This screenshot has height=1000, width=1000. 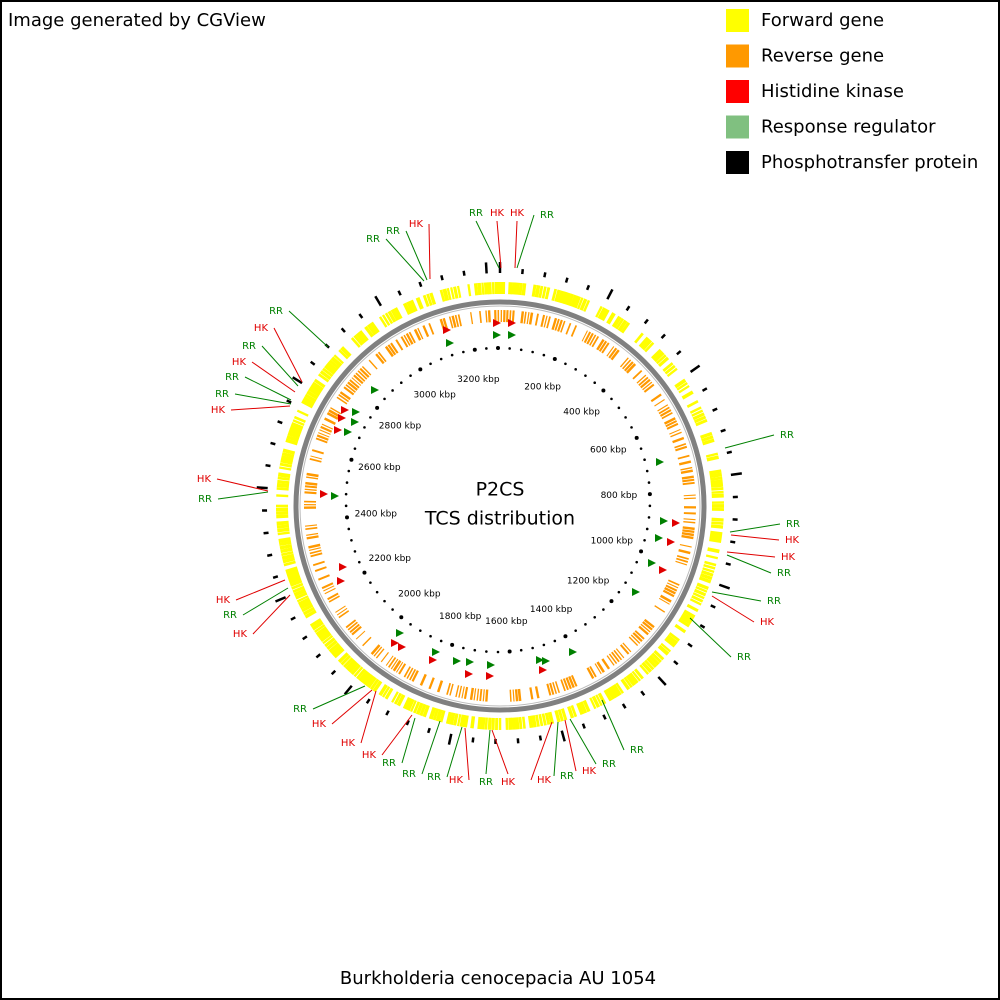 I want to click on ruler-label: 2400 kbp, so click(x=376, y=514).